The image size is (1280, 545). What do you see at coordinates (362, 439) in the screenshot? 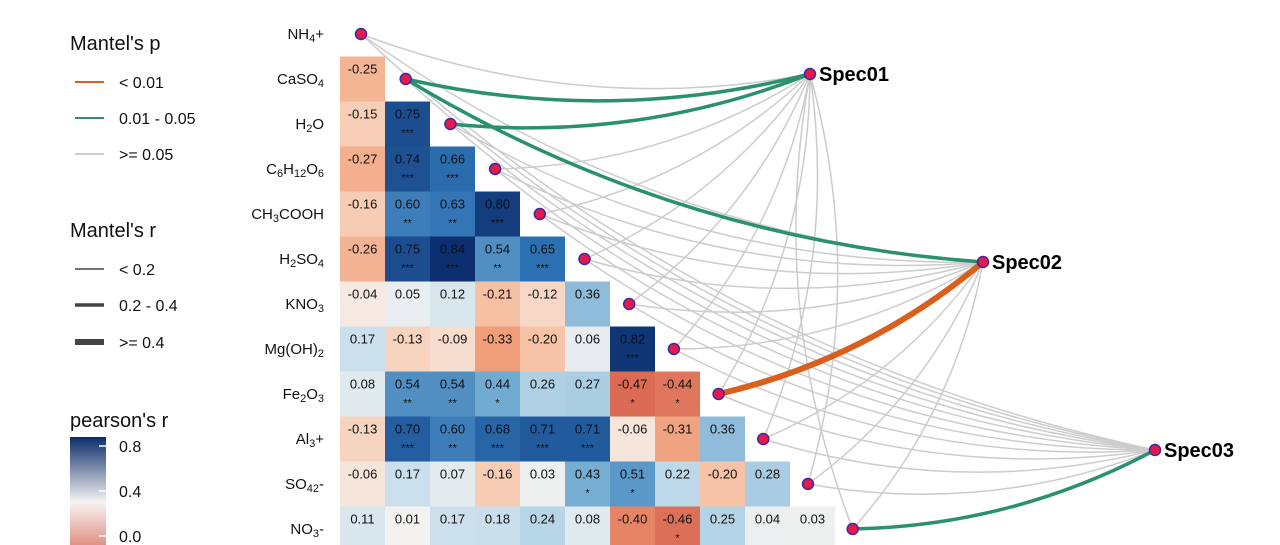
I see `heatmap-cell: -0.13` at bounding box center [362, 439].